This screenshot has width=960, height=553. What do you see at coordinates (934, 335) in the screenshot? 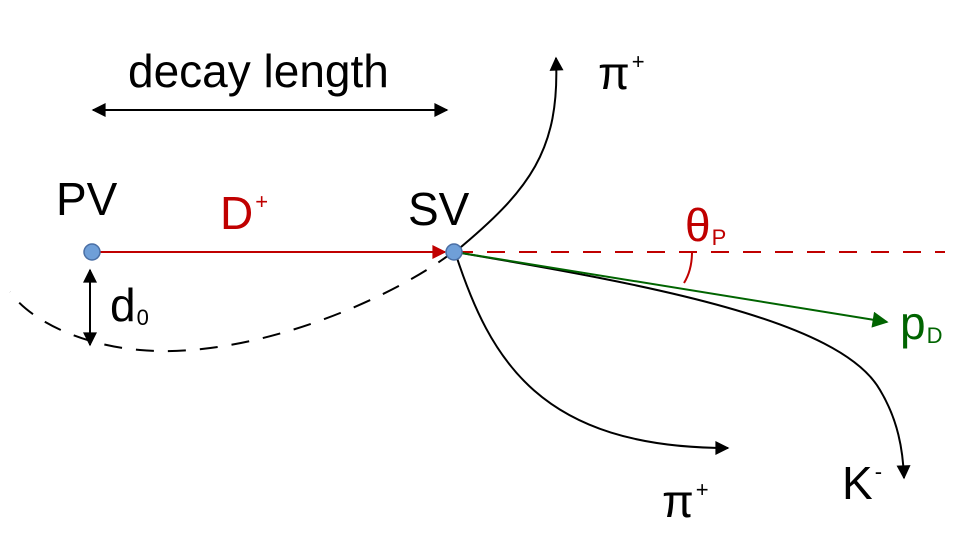
I see `pd-subscript: D` at bounding box center [934, 335].